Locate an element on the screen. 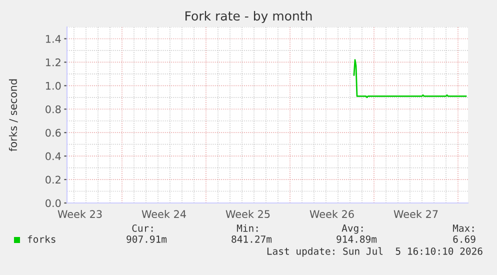 The width and height of the screenshot is (497, 275). y-tick-label: 1.2 is located at coordinates (53, 62).